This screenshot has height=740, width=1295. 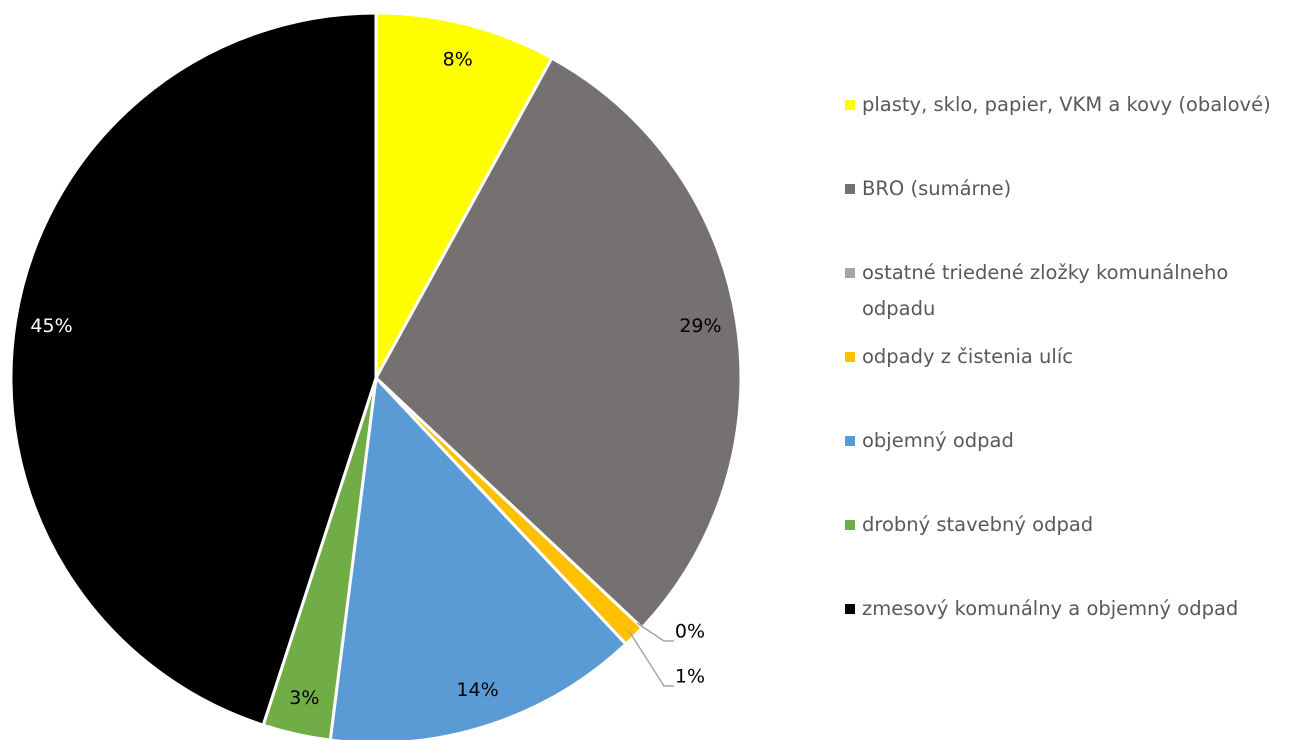 What do you see at coordinates (978, 524) in the screenshot?
I see `legend-label: drobný stavebný odpad` at bounding box center [978, 524].